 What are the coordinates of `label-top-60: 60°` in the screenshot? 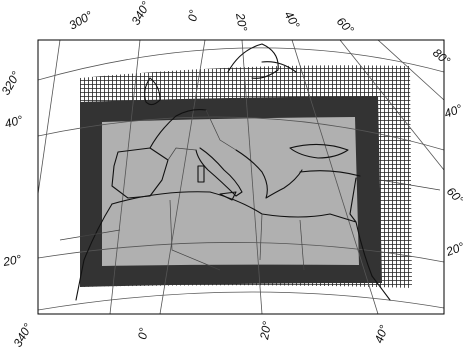 It's located at (345, 25).